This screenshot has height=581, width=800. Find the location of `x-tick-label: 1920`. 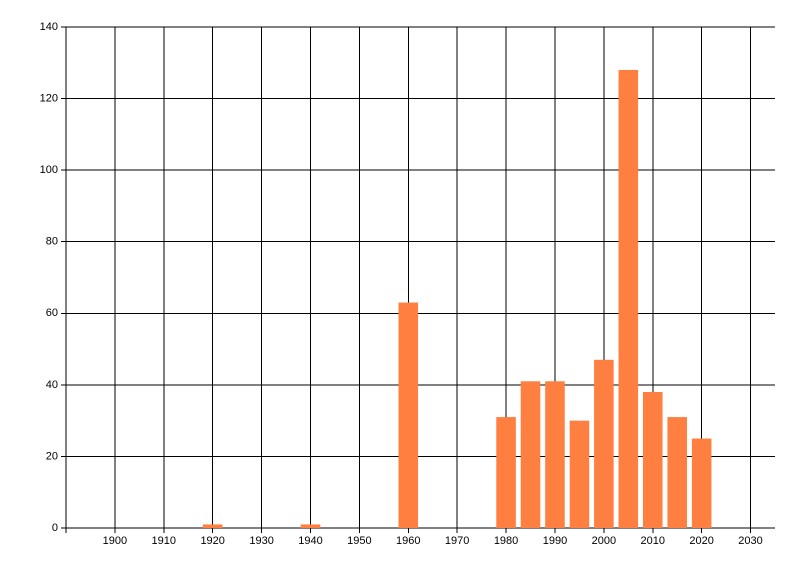

x-tick-label: 1920 is located at coordinates (212, 541).